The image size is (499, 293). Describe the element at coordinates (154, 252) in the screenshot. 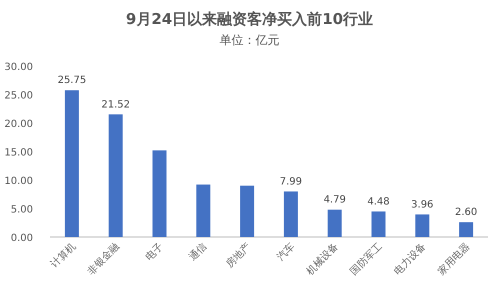

I see `x-tick-label: 电子` at that location.